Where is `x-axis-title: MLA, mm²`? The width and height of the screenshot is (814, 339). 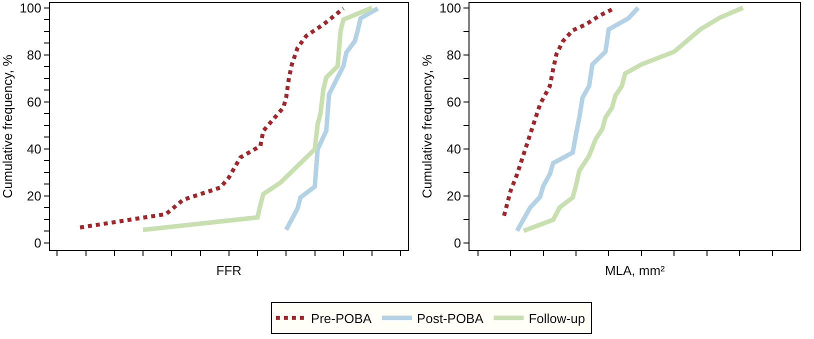
x-axis-title: MLA, mm² is located at coordinates (635, 270).